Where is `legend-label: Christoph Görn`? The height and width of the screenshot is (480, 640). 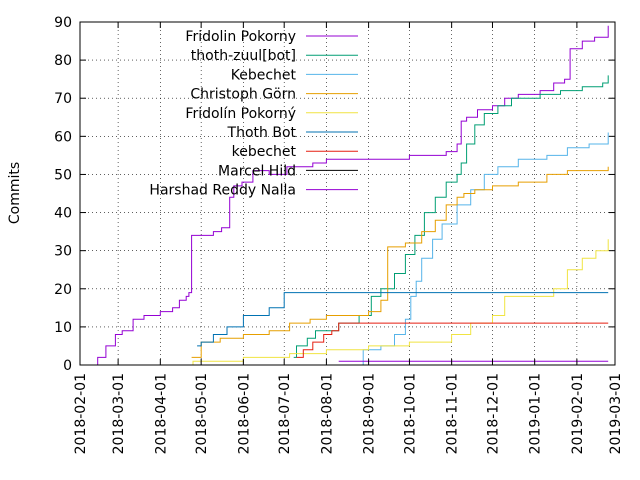 legend-label: Christoph Görn is located at coordinates (243, 95).